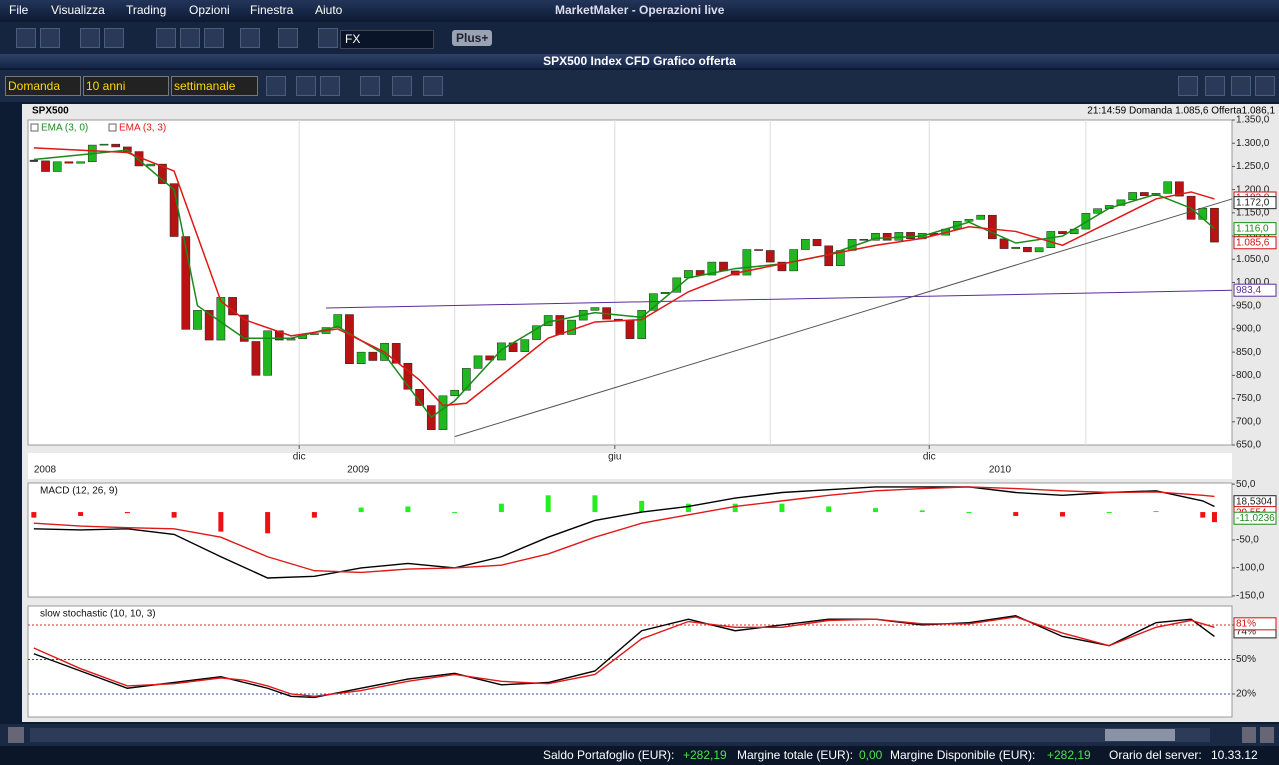 The height and width of the screenshot is (765, 1279). I want to click on menu-item: File, so click(19, 10).